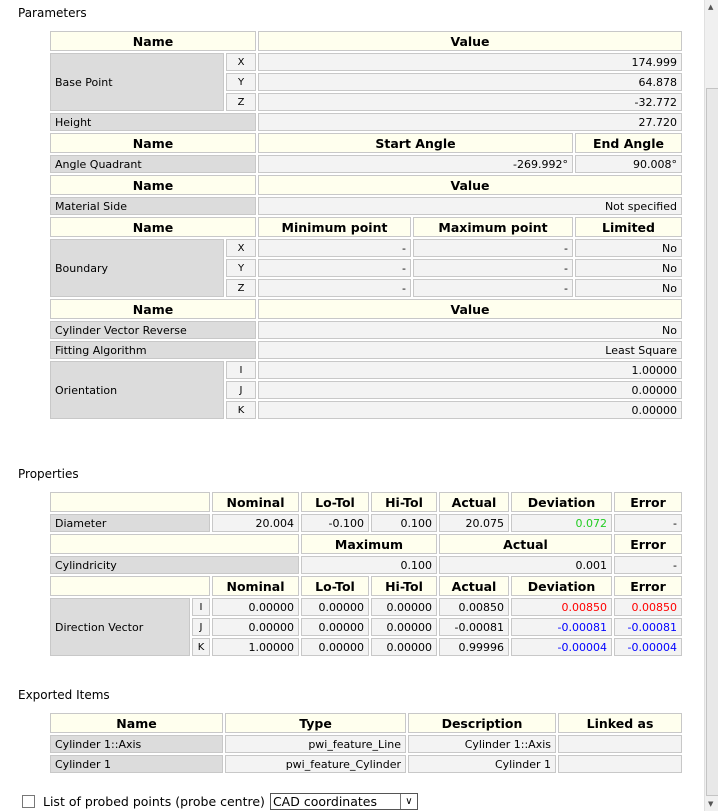 The image size is (718, 811). I want to click on header-blank, so click(174, 544).